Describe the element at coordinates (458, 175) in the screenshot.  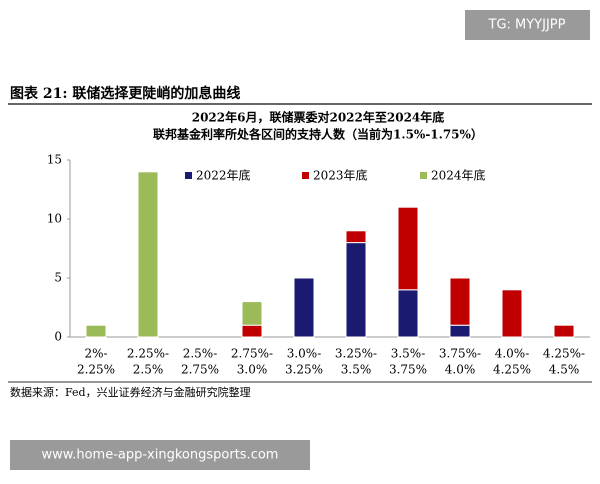
I see `legend-label: 2024年底` at that location.